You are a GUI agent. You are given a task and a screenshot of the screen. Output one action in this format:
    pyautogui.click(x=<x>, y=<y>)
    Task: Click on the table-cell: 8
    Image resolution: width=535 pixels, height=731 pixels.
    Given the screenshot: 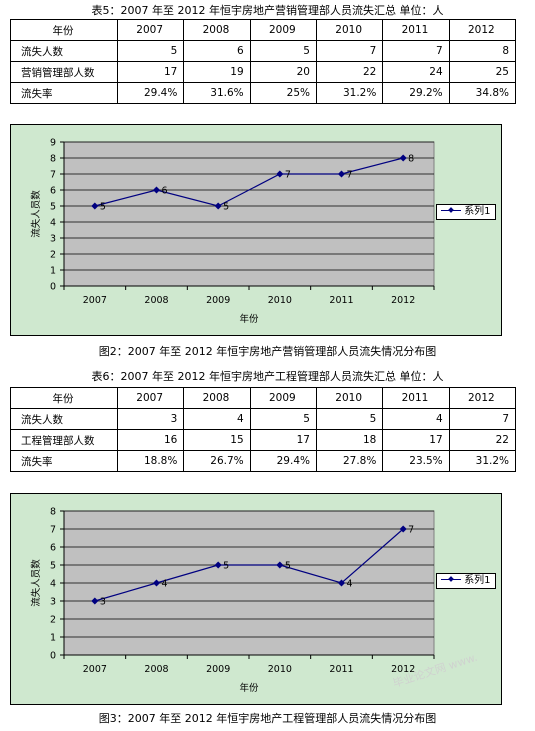 What is the action you would take?
    pyautogui.click(x=482, y=51)
    